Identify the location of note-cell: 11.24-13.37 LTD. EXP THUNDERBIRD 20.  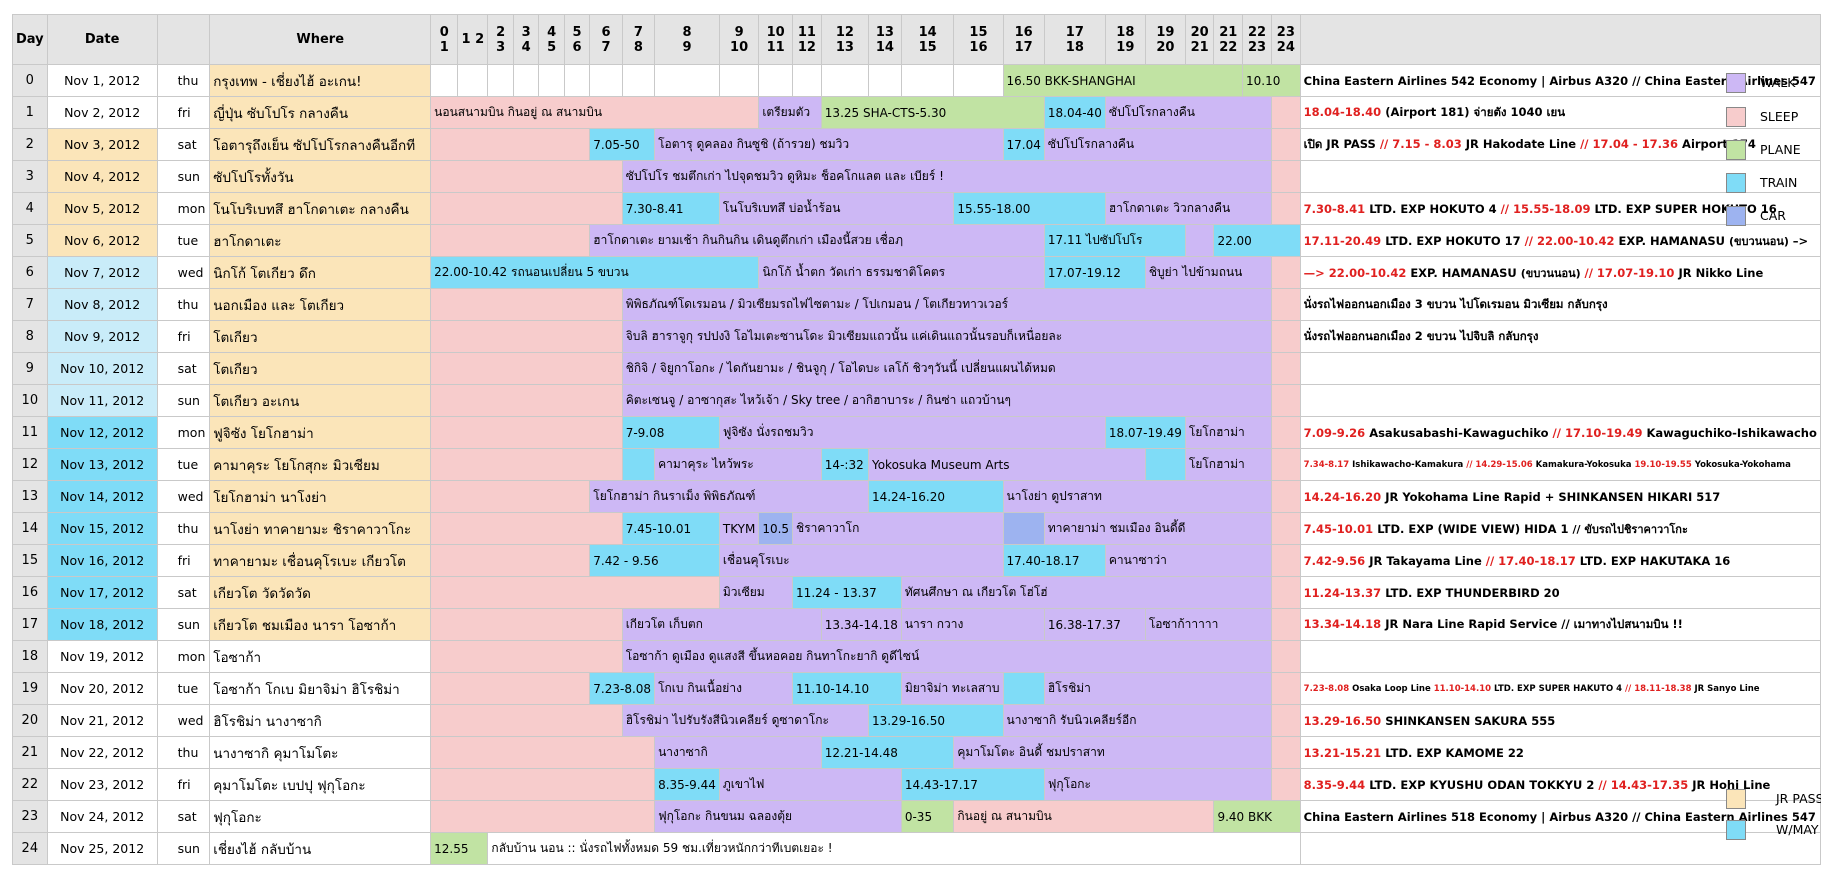
(1560, 592).